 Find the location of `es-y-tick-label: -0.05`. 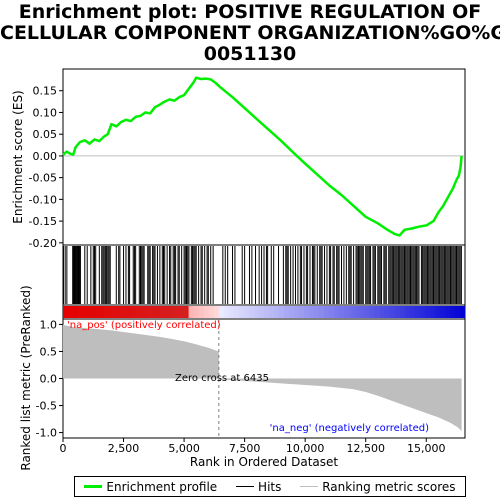

es-y-tick-label: -0.05 is located at coordinates (43, 178).